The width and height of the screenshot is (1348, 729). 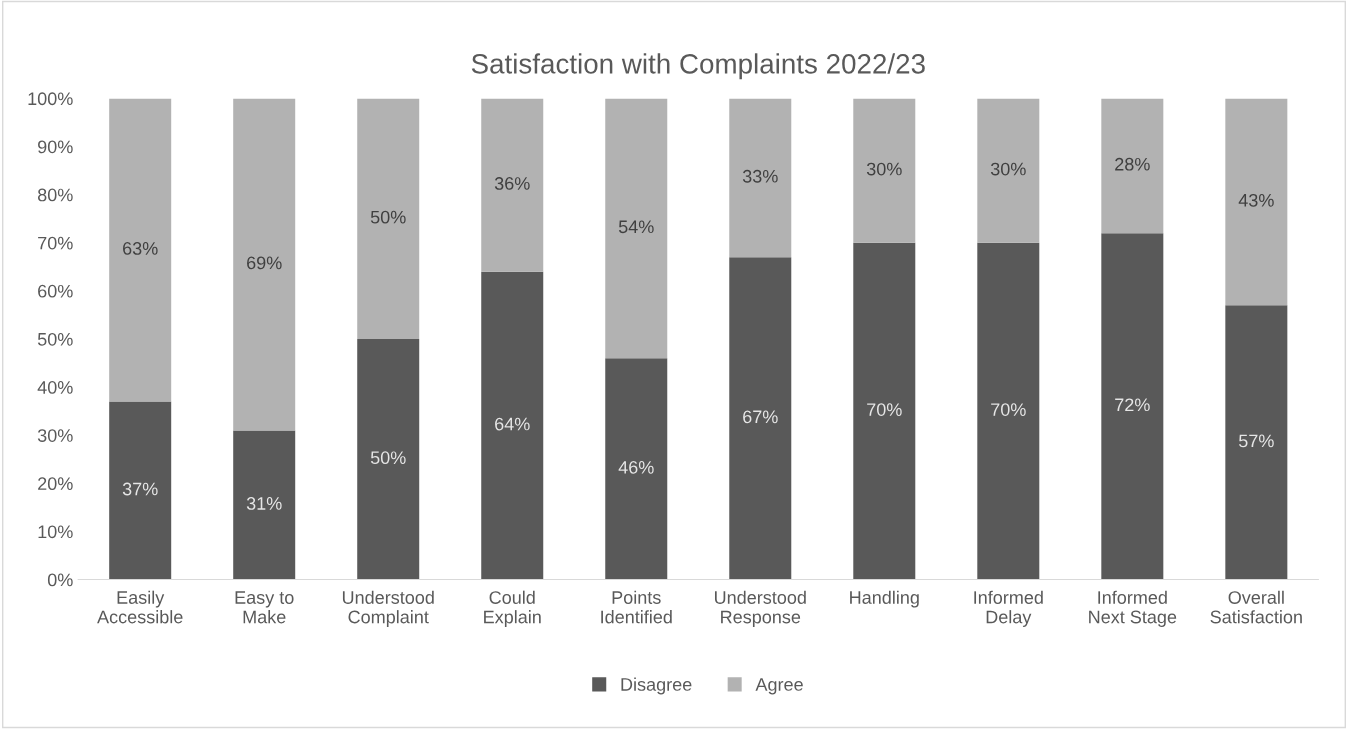 What do you see at coordinates (512, 608) in the screenshot?
I see `x-tick-label: Could Explain` at bounding box center [512, 608].